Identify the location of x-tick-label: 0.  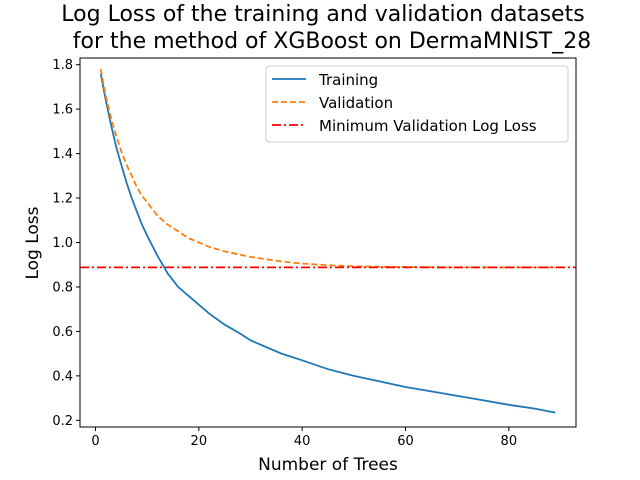
(95, 441).